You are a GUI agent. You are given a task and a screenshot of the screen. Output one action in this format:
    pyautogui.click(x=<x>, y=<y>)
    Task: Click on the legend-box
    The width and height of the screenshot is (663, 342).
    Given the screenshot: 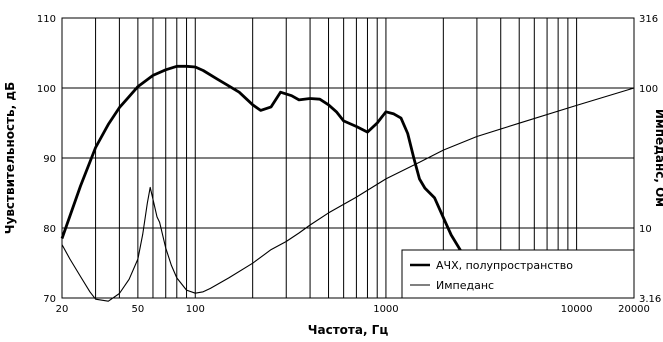 What is the action you would take?
    pyautogui.click(x=518, y=274)
    